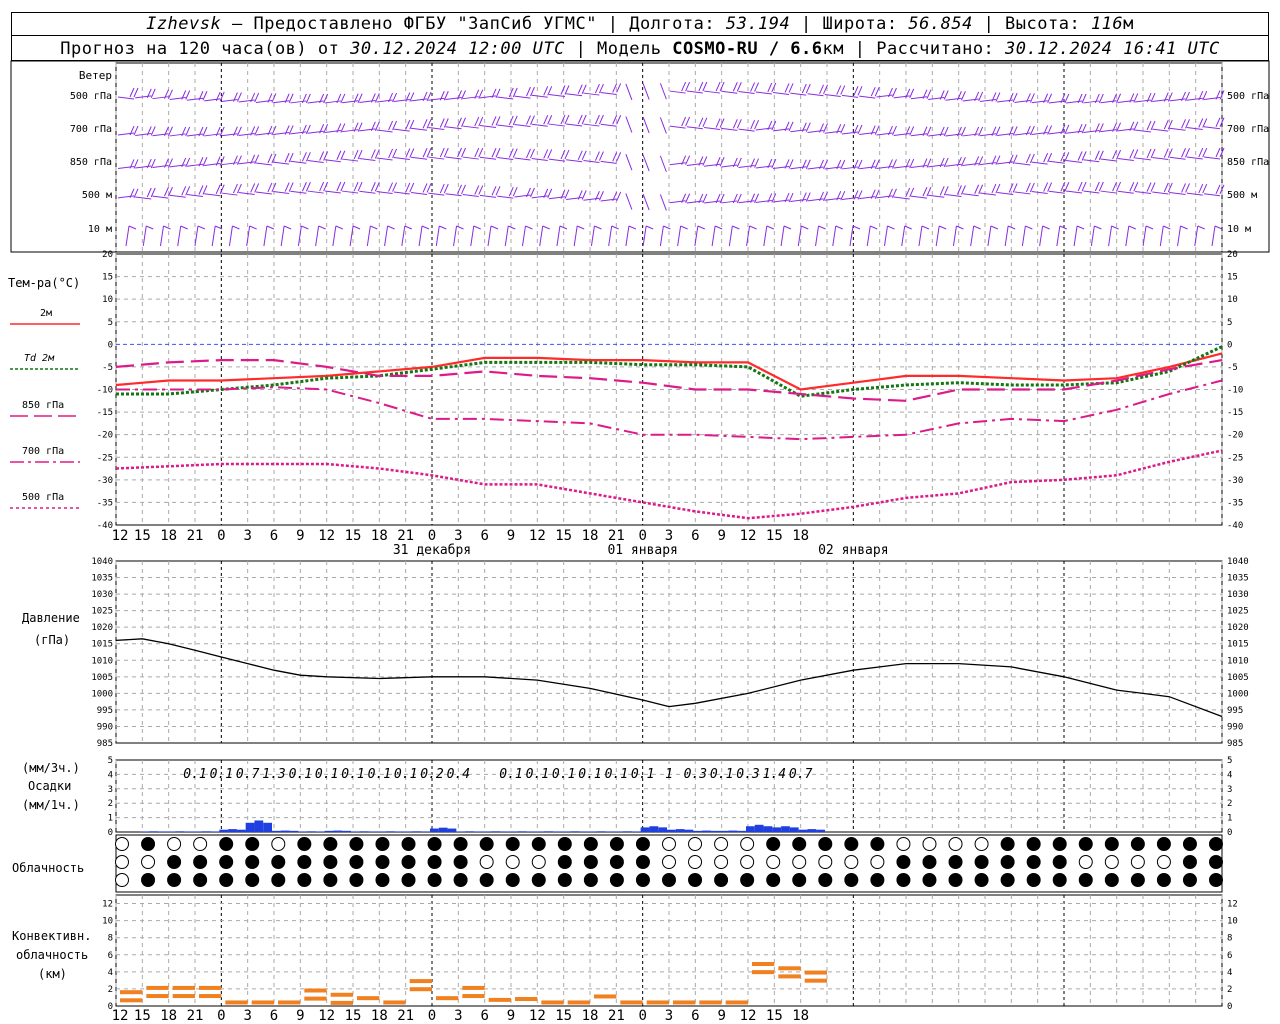  I want to click on station-name: Izhevsk, so click(184, 24).